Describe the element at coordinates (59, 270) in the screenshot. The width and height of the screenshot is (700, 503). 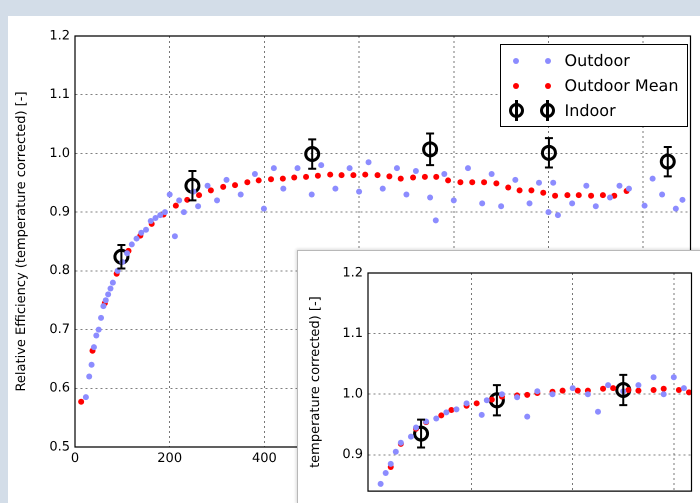
I see `y-tick-label: 0.8` at that location.